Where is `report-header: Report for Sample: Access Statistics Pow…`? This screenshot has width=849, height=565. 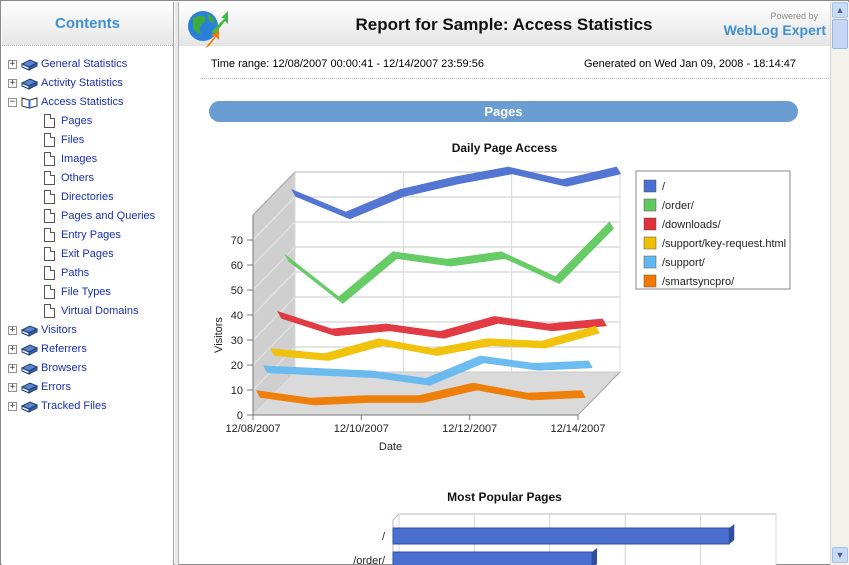 report-header: Report for Sample: Access Statistics Pow… is located at coordinates (504, 25).